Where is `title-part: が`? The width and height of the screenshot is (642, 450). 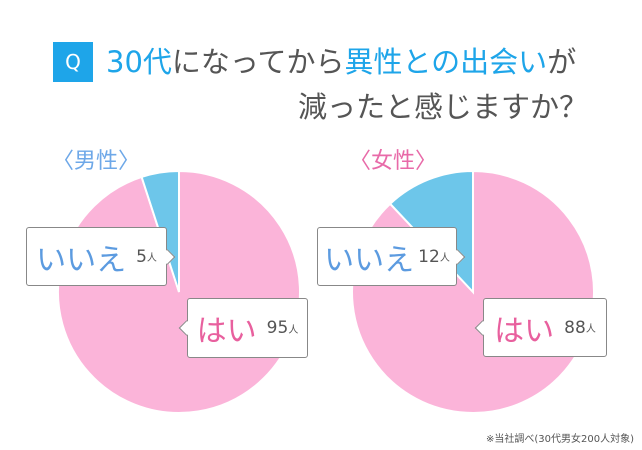 title-part: が is located at coordinates (562, 62).